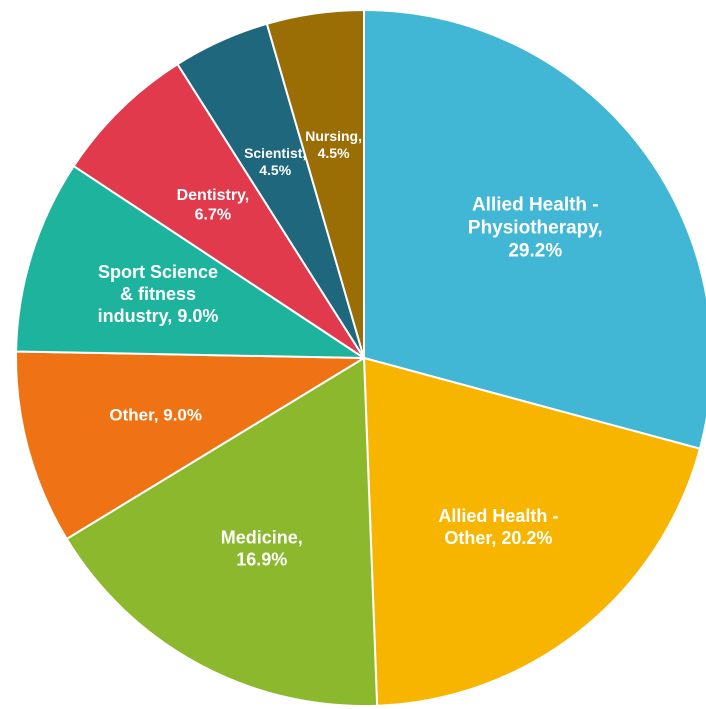  I want to click on slice-label: Allied Health -Other, 20.2%, so click(498, 527).